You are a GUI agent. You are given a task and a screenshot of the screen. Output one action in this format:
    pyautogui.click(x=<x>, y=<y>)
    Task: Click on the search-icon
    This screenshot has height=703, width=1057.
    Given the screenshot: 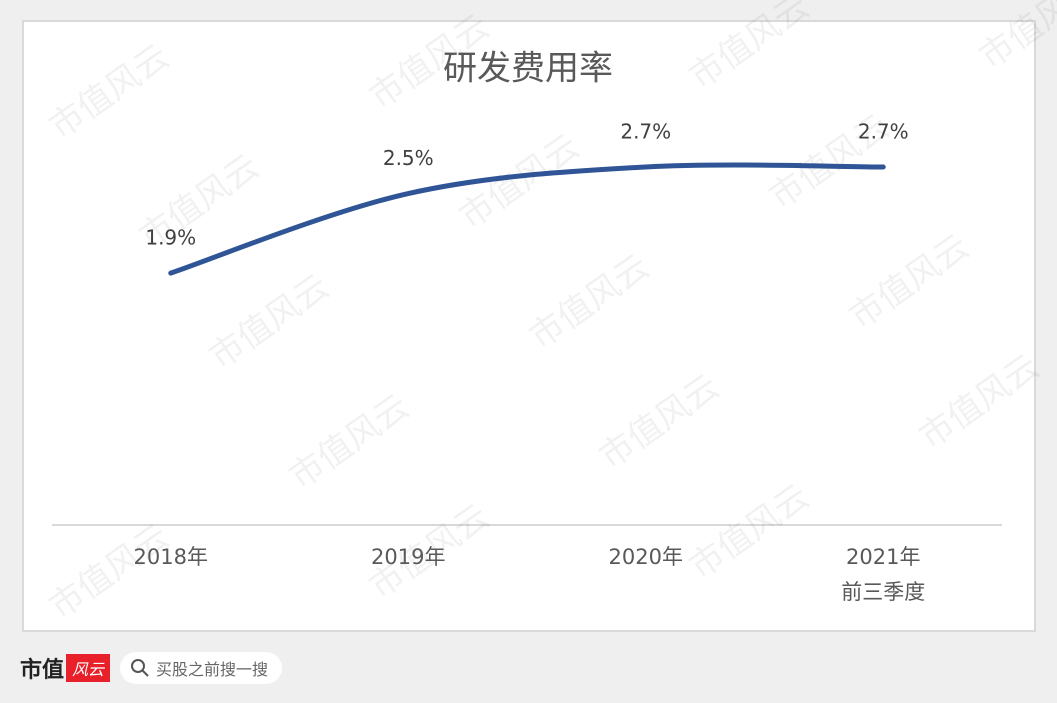 What is the action you would take?
    pyautogui.click(x=140, y=668)
    